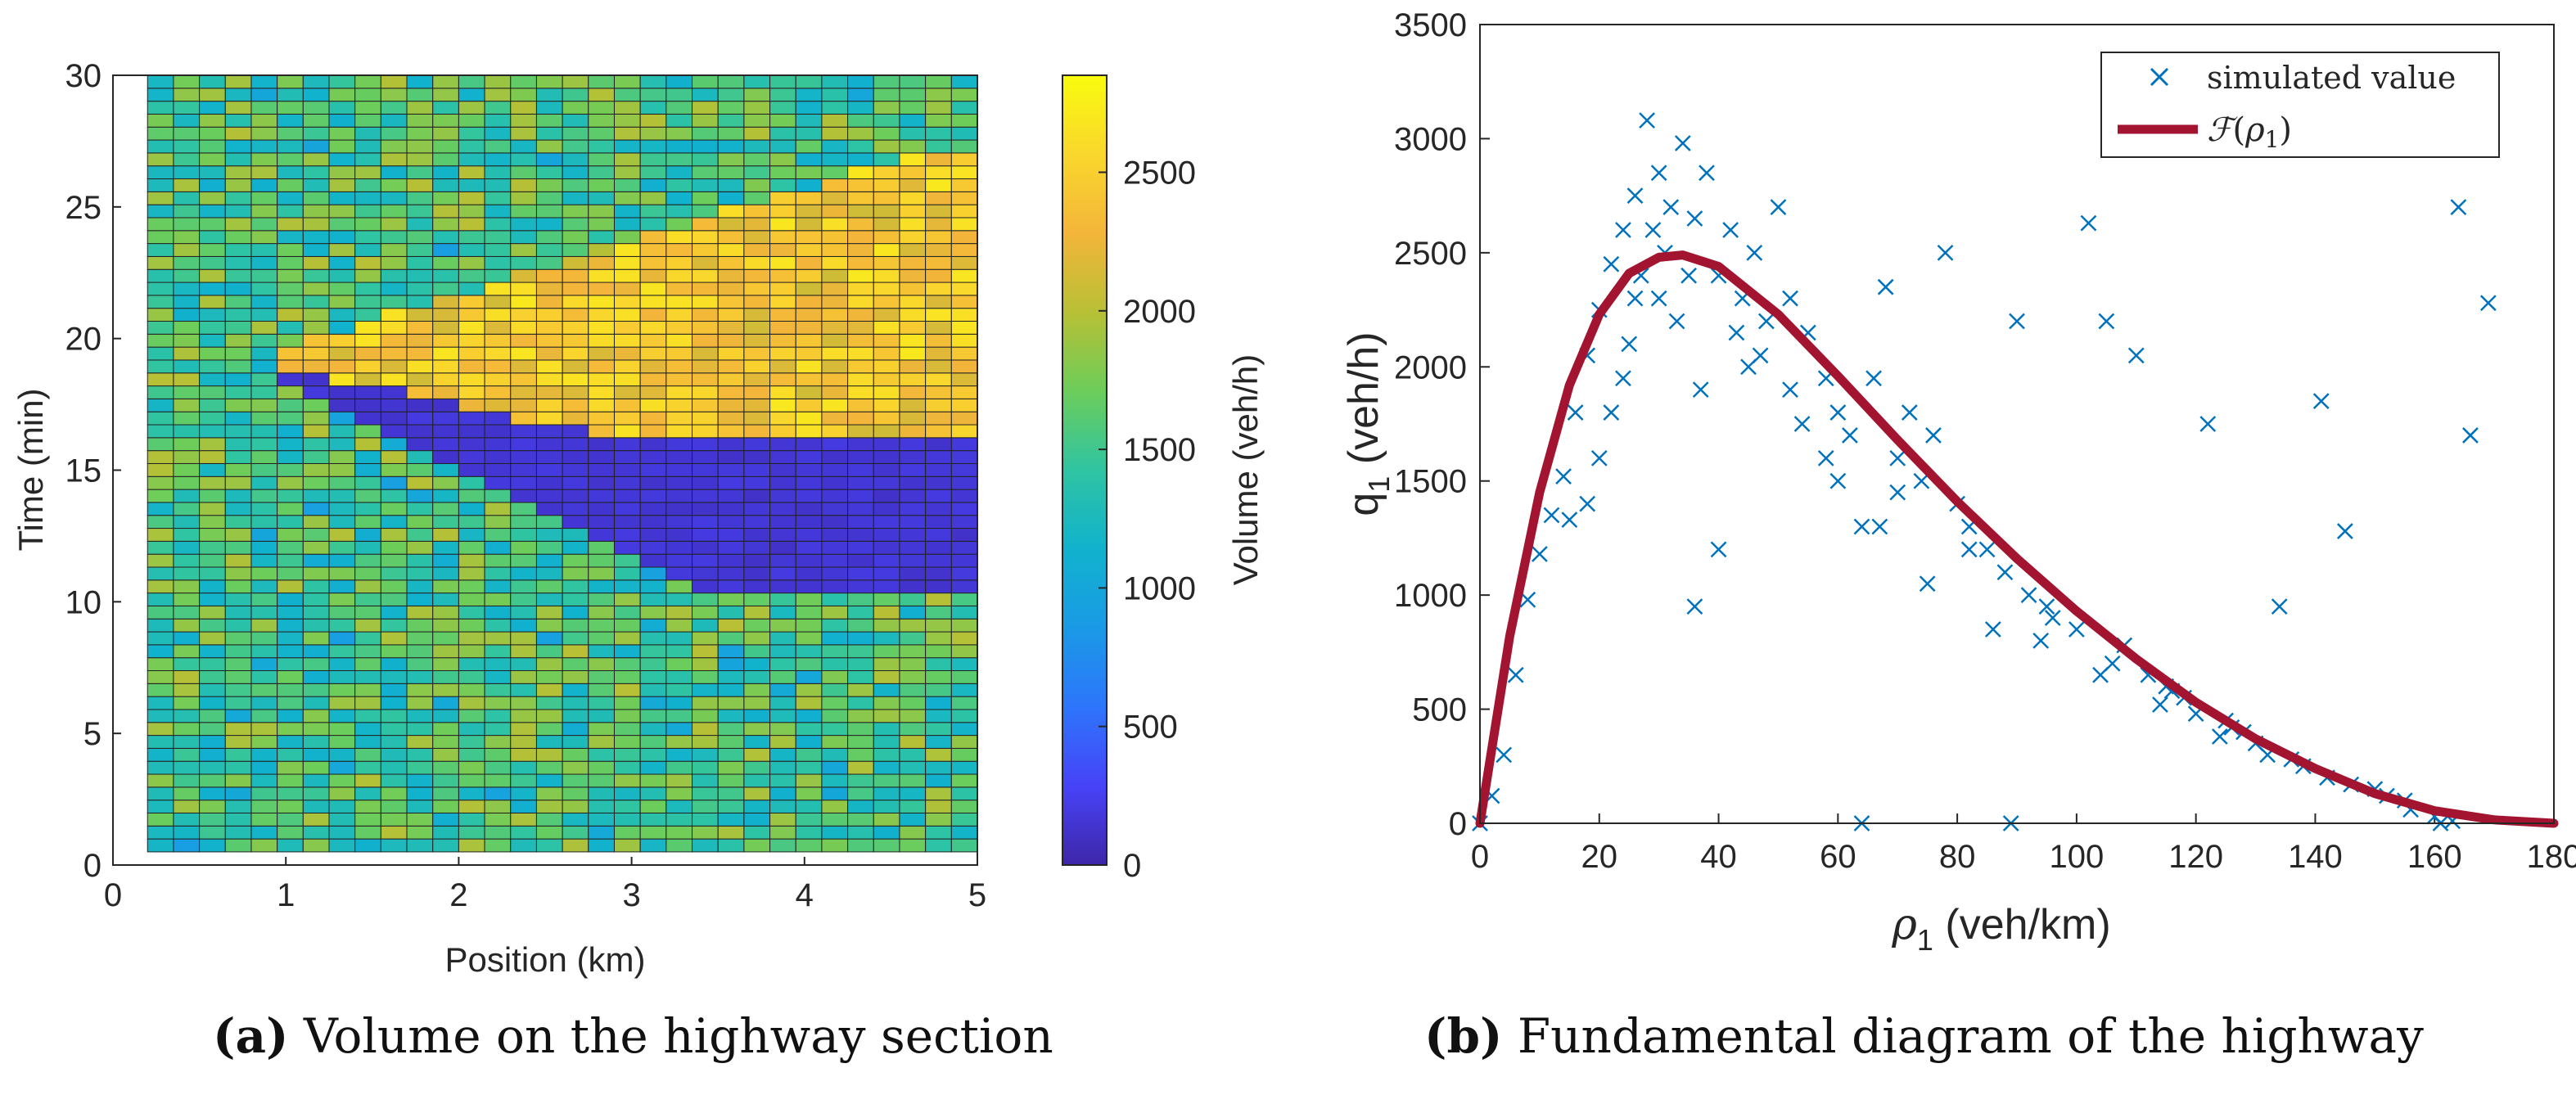 Image resolution: width=2576 pixels, height=1104 pixels. Describe the element at coordinates (2434, 857) in the screenshot. I see `scatter-x-tick-label: 160` at that location.